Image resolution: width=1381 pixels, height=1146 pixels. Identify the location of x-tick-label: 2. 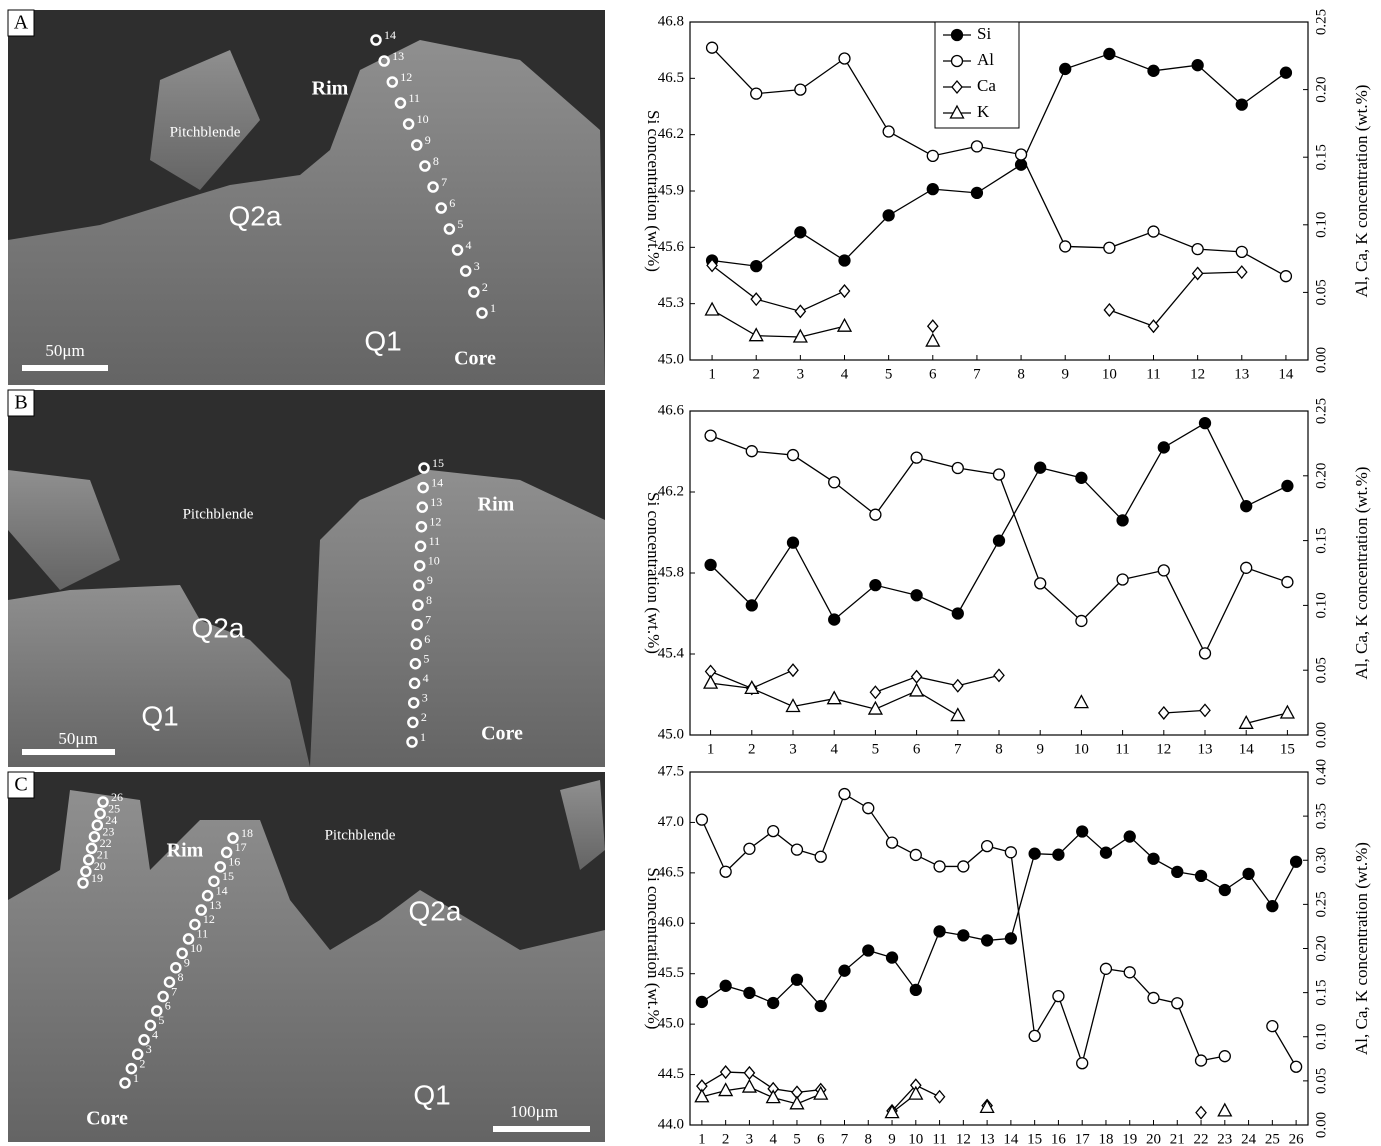
(756, 374).